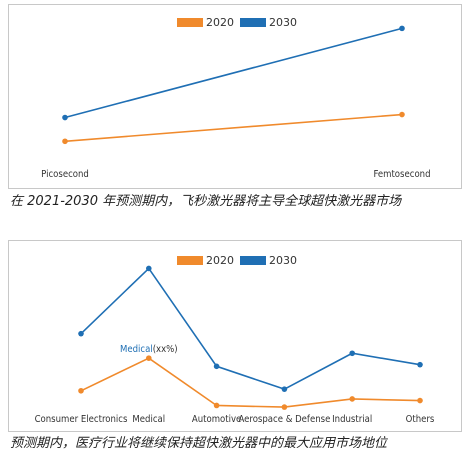  What do you see at coordinates (136, 349) in the screenshot?
I see `annotation-category: Medical` at bounding box center [136, 349].